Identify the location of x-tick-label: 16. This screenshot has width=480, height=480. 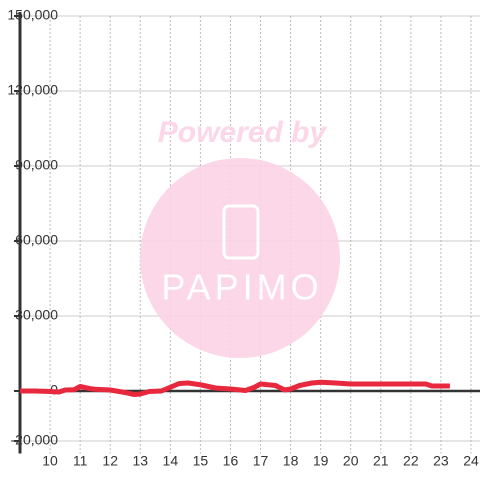
(231, 461).